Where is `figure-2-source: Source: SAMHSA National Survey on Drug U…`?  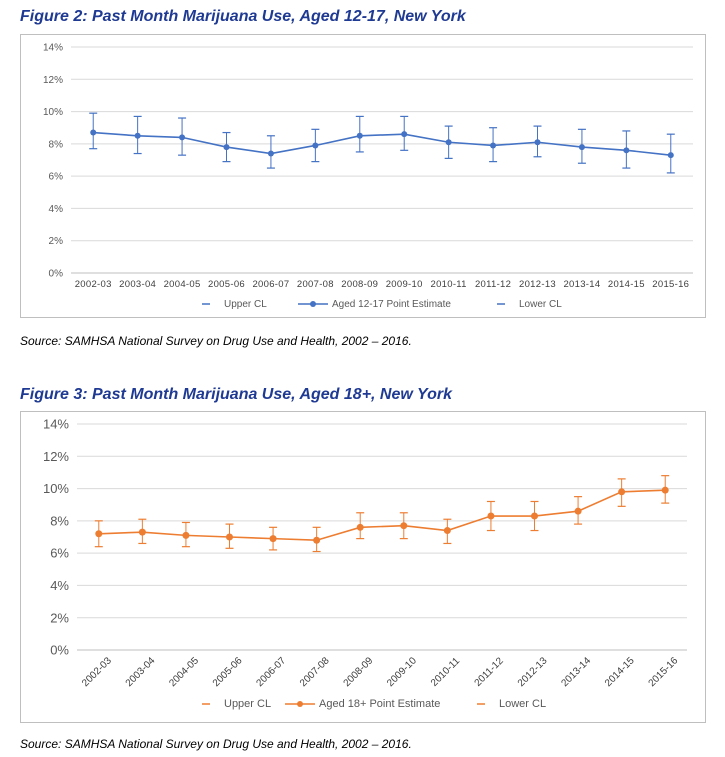
figure-2-source: Source: SAMHSA National Survey on Drug U… is located at coordinates (216, 341).